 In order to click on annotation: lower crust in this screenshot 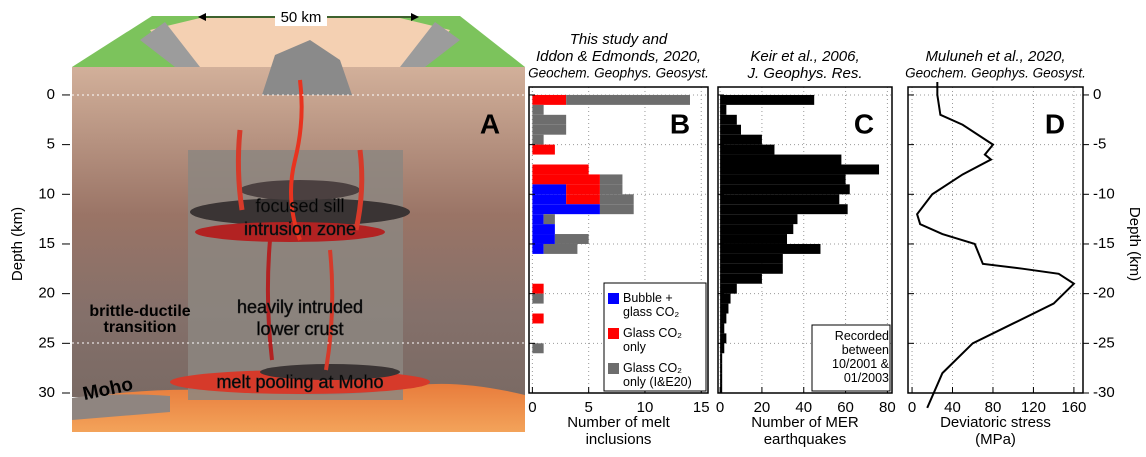, I will do `click(299, 329)`.